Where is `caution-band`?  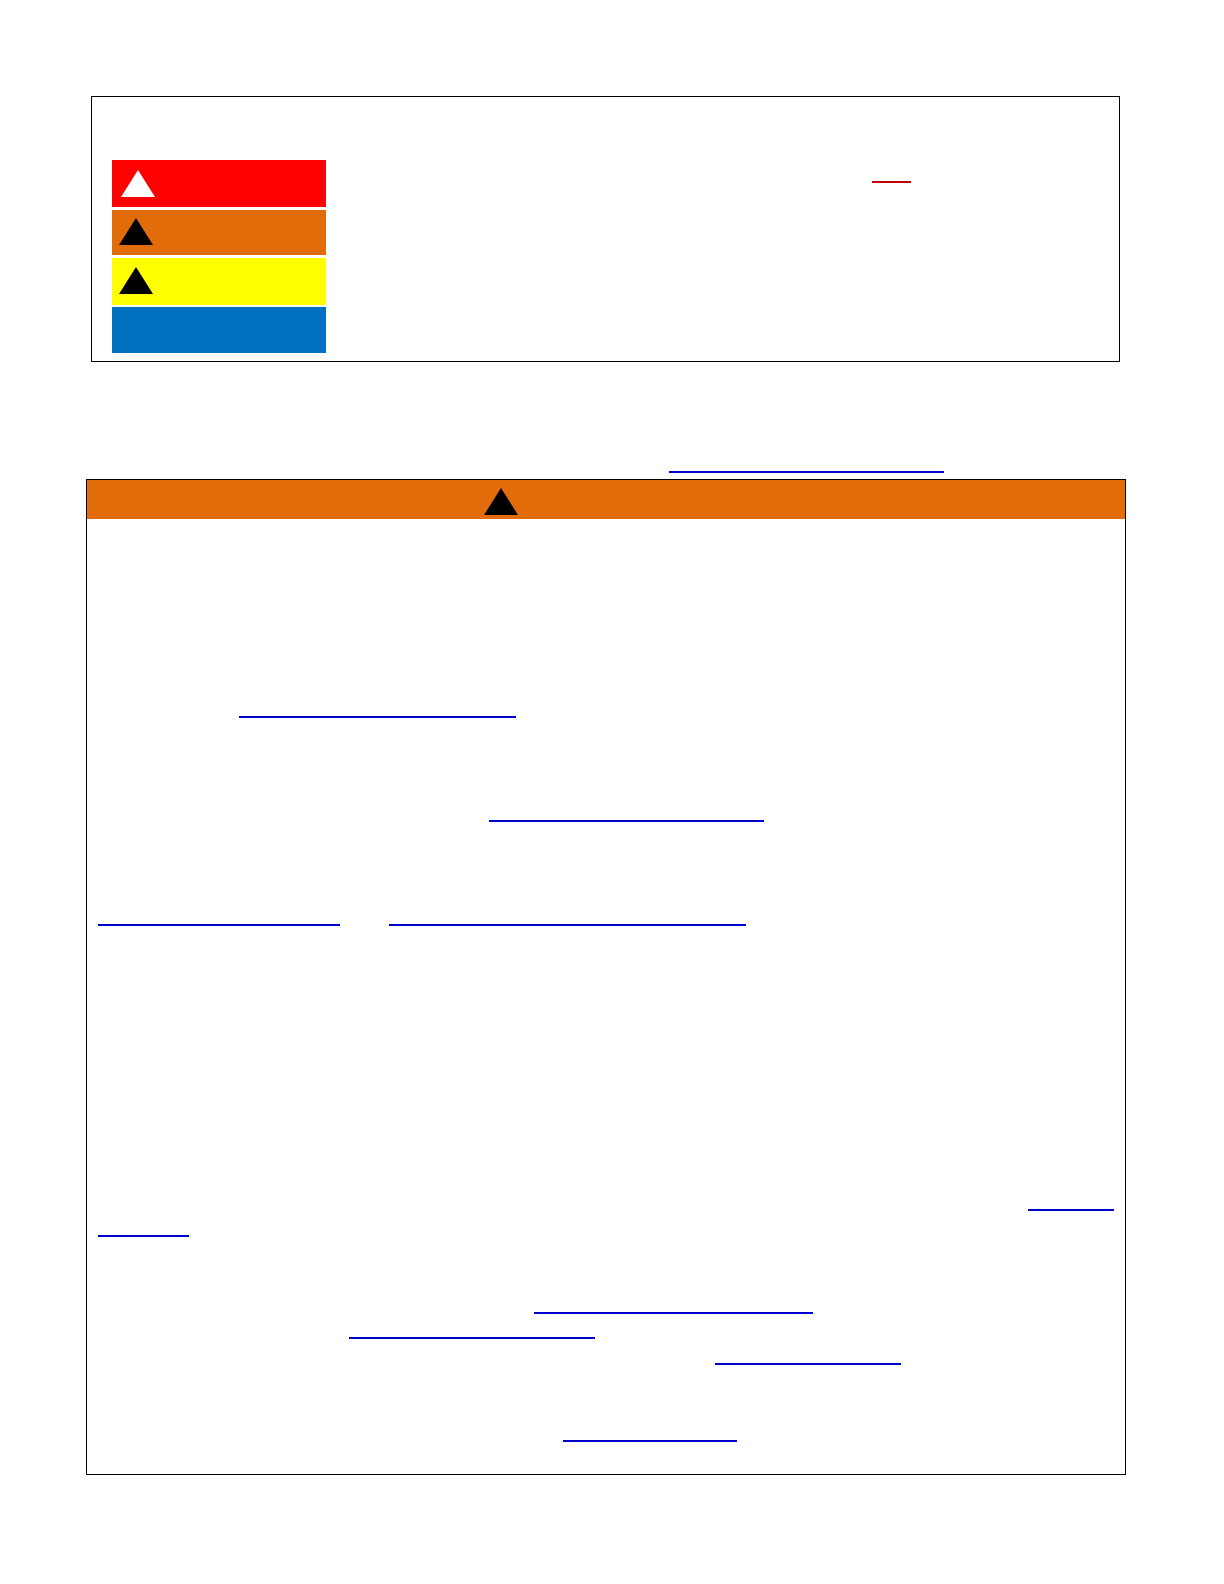
caution-band is located at coordinates (219, 281).